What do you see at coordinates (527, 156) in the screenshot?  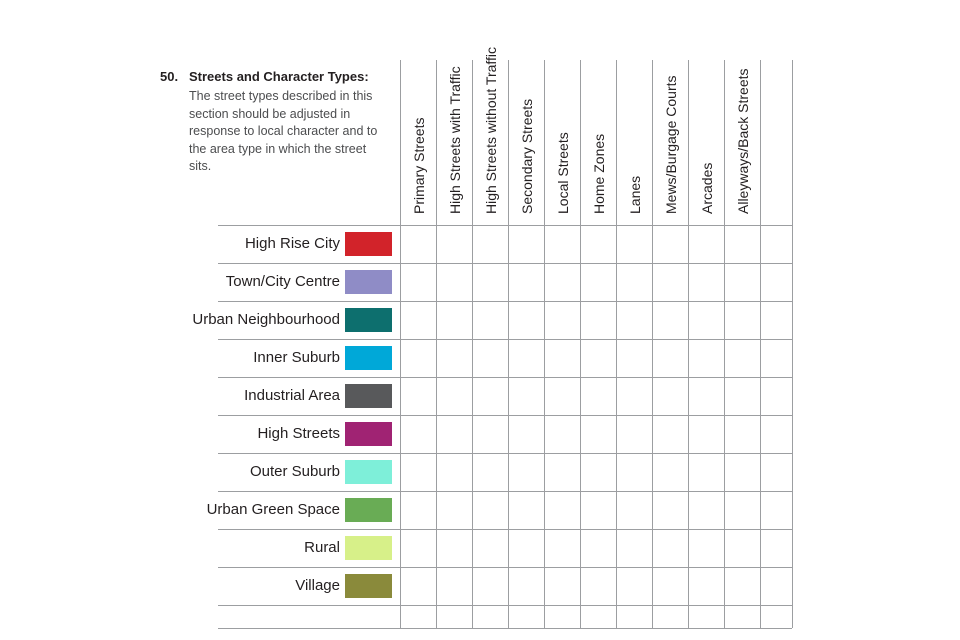 I see `column-header: Secondary Streets` at bounding box center [527, 156].